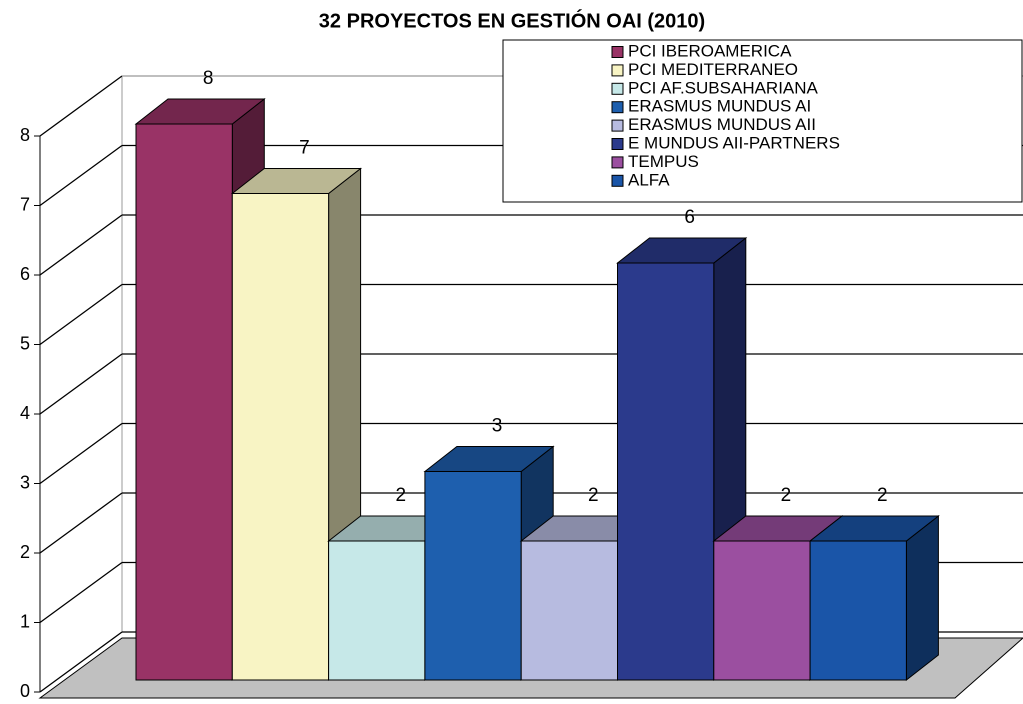 This screenshot has height=704, width=1023. I want to click on y-tick-label: 8, so click(25, 135).